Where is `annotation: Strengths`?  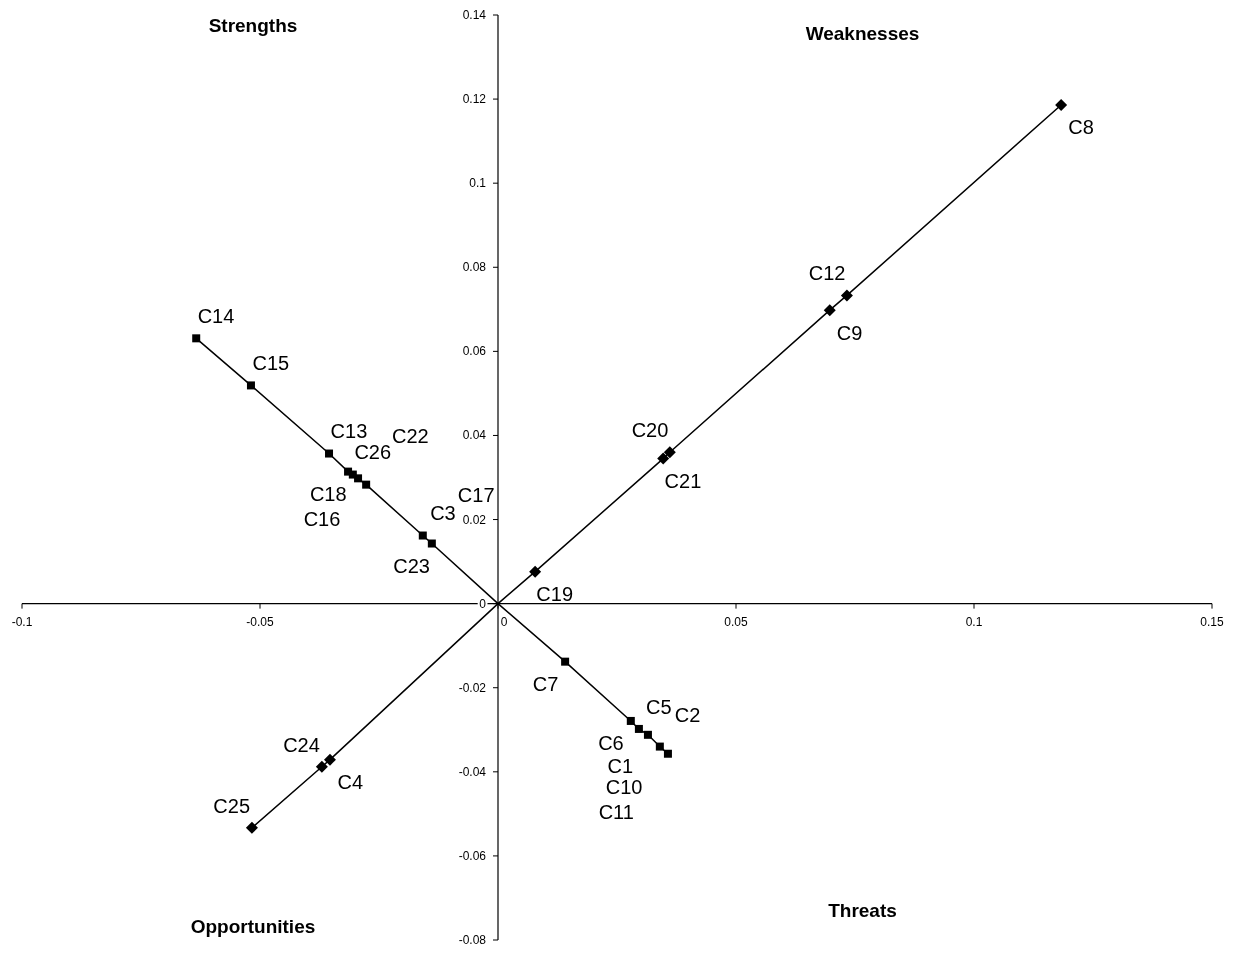 annotation: Strengths is located at coordinates (253, 25).